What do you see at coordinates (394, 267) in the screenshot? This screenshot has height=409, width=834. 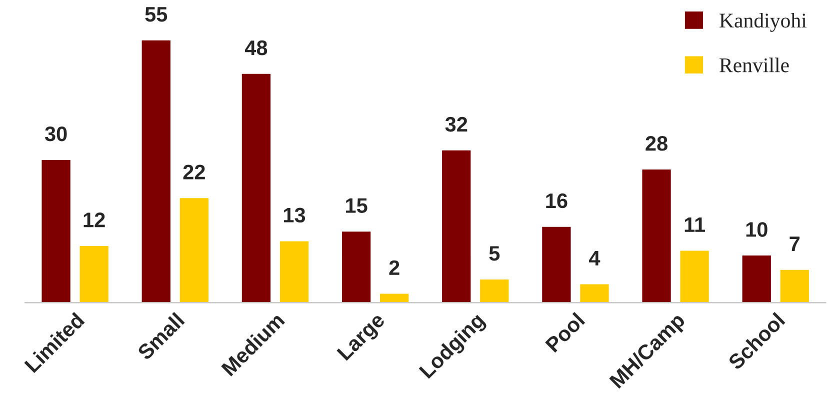 I see `data-label: 2` at bounding box center [394, 267].